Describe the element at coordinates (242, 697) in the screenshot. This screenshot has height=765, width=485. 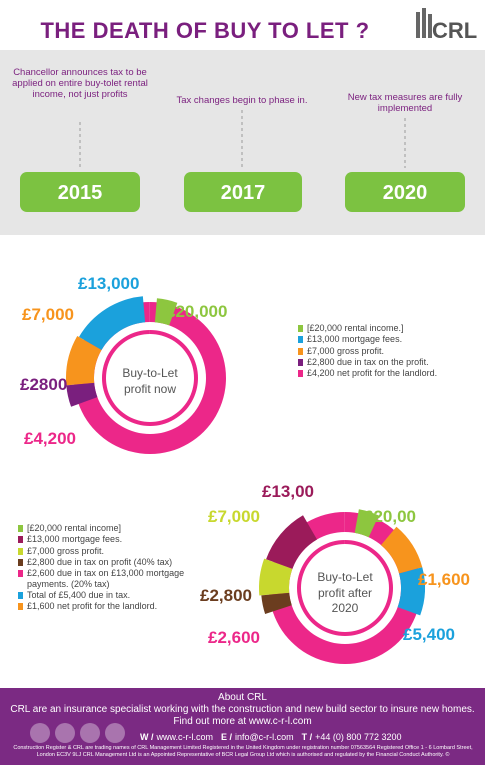
I see `footer-title: About CRL` at that location.